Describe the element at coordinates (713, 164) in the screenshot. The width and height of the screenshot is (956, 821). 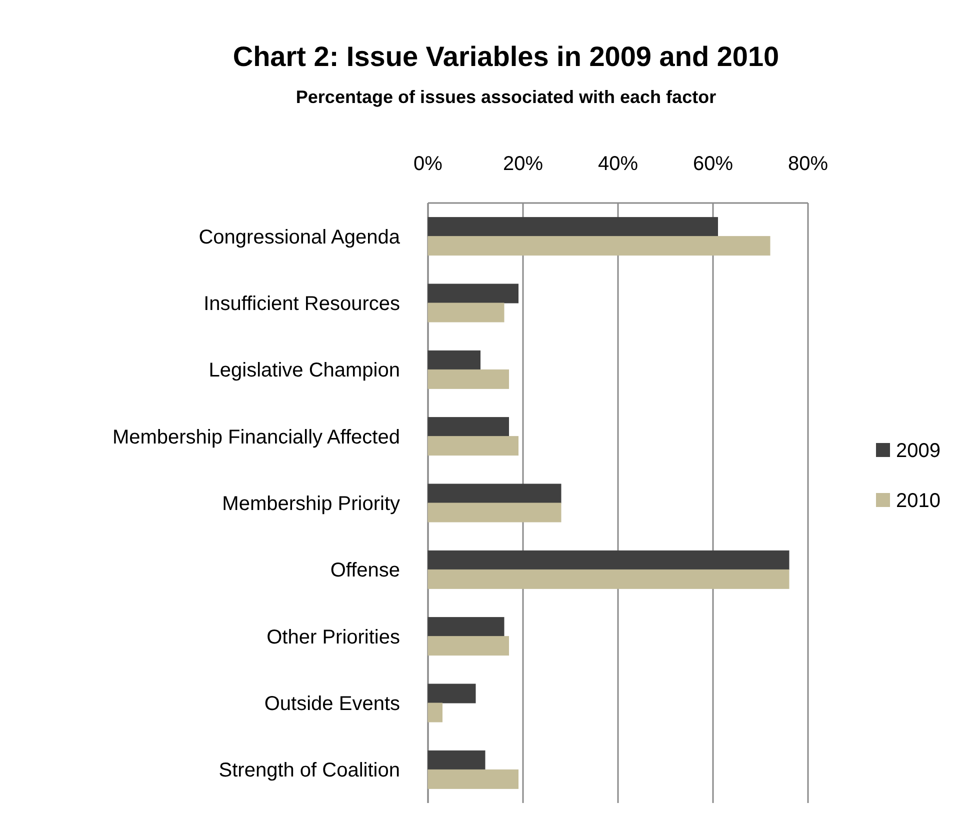
I see `x-tick-label: 60%` at that location.